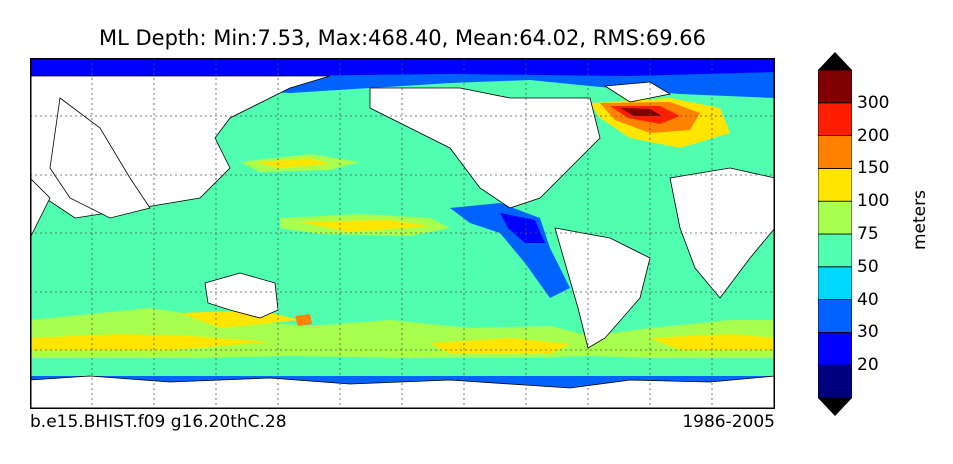 This screenshot has width=953, height=464. I want to click on colorbar-tick-label: 40, so click(868, 299).